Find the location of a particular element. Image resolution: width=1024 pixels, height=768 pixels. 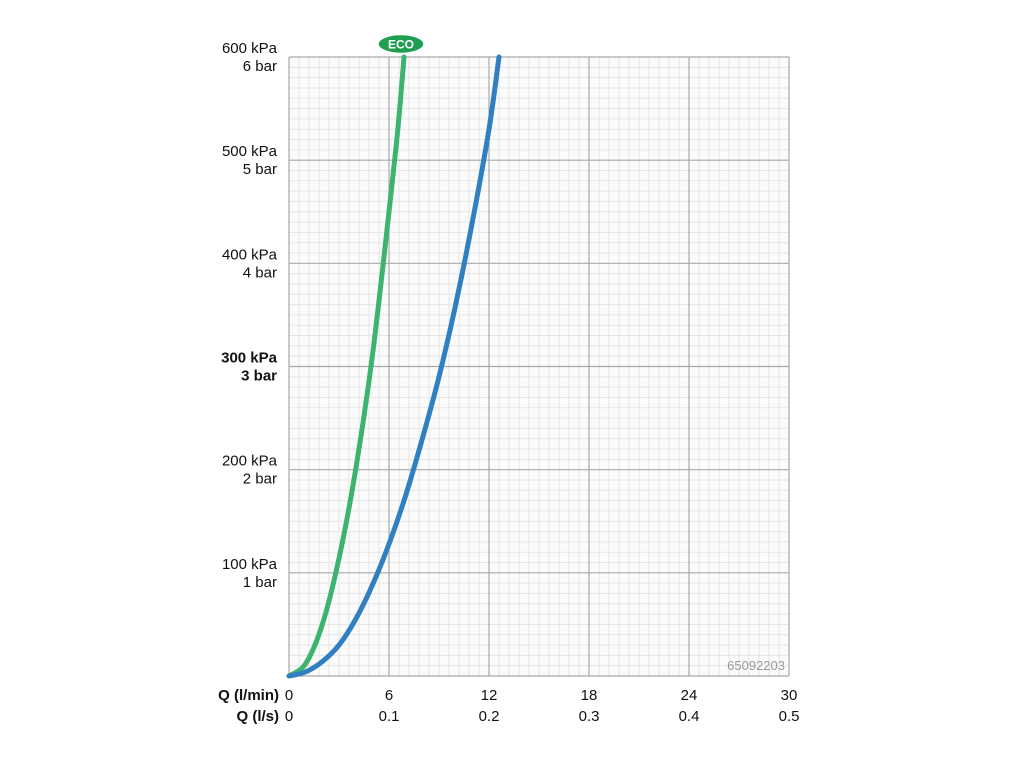

x-secondary-axis-label: Q (l/s) is located at coordinates (257, 716).